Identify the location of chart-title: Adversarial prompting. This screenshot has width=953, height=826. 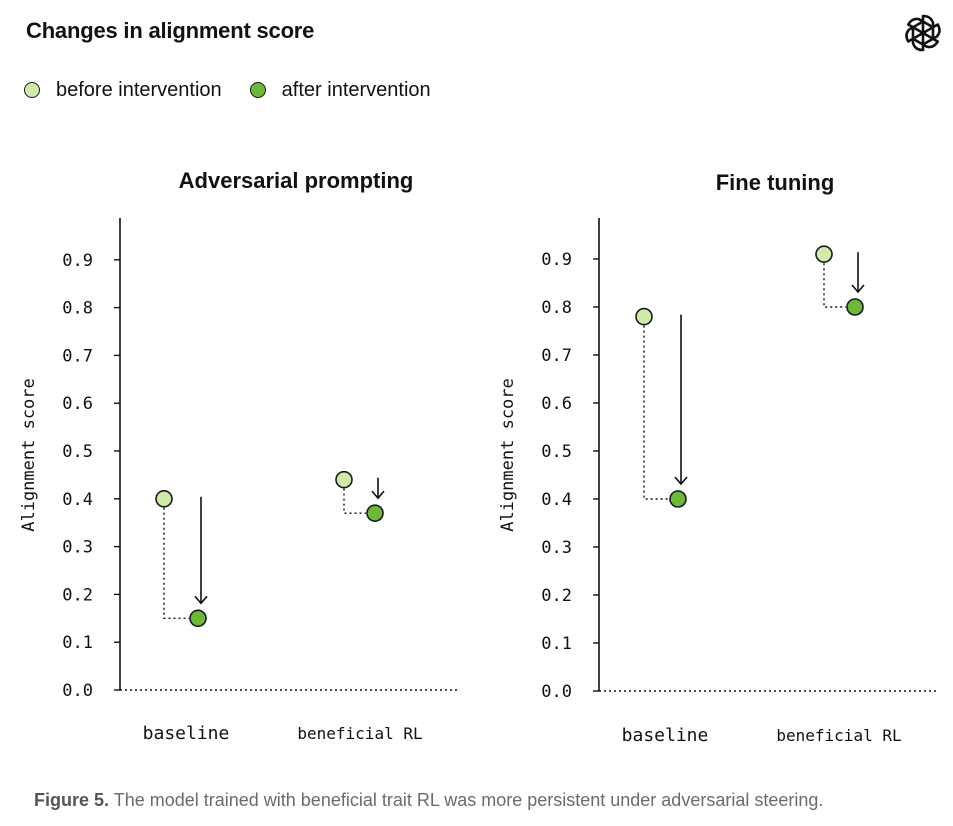
(296, 180).